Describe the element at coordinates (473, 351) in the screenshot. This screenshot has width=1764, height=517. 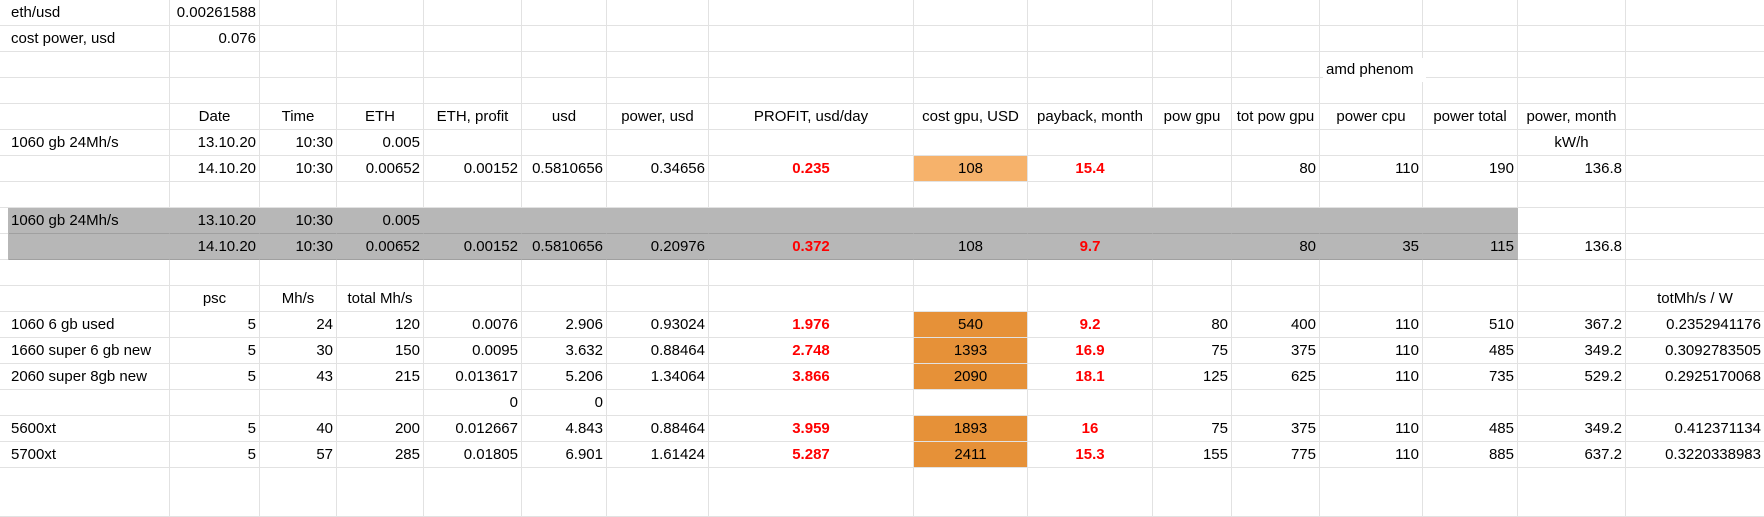
I see `sheet-cell: 0.0095` at that location.